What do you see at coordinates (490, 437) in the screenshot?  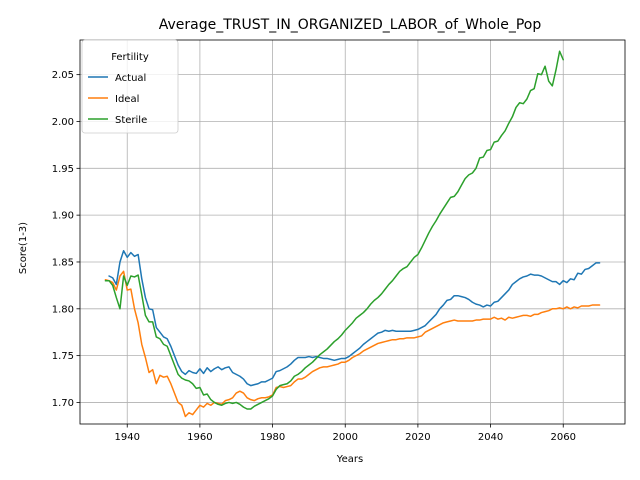 I see `x-tick-label: 2040` at bounding box center [490, 437].